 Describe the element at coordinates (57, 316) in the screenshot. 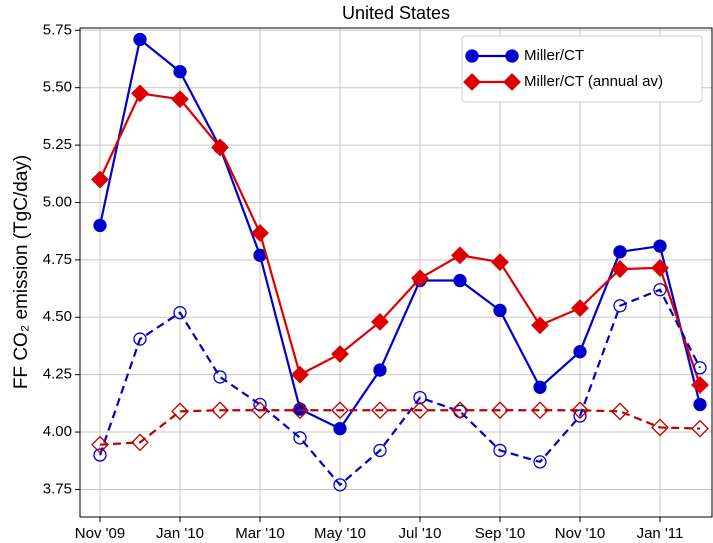

I see `y-tick-label: 4.50` at that location.